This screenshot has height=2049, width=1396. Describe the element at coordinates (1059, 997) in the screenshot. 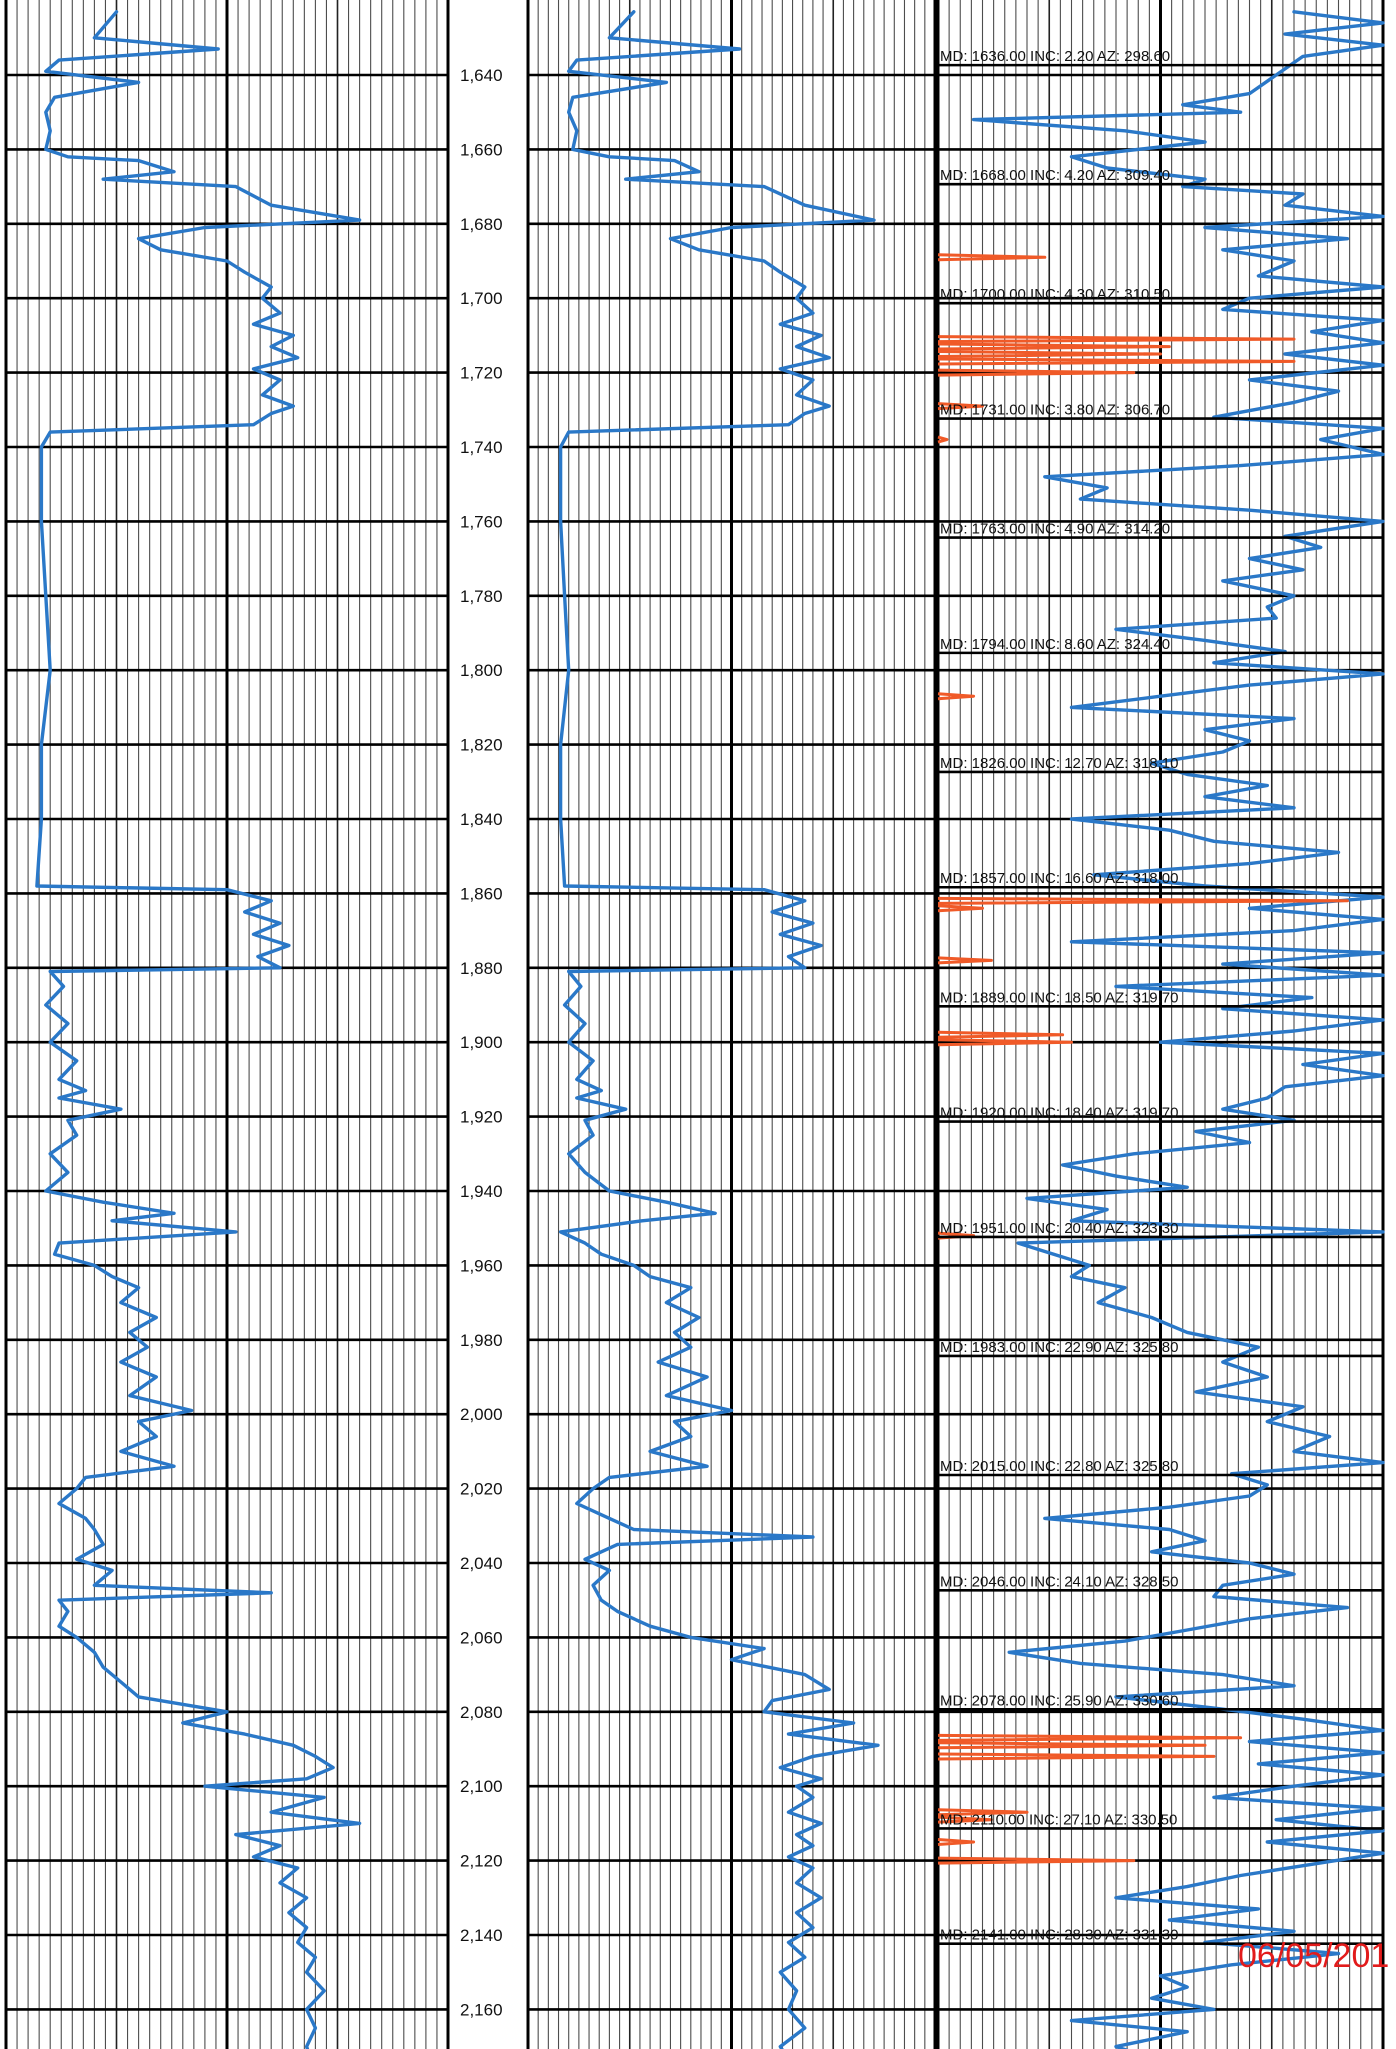

I see `survey-annotation-label: MD: 1889.00 INC: 18.50 AZ: 319.70` at that location.